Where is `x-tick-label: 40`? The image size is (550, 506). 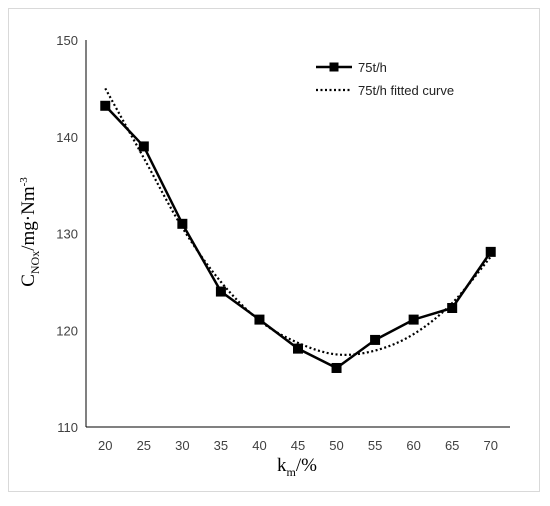 x-tick-label: 40 is located at coordinates (259, 445).